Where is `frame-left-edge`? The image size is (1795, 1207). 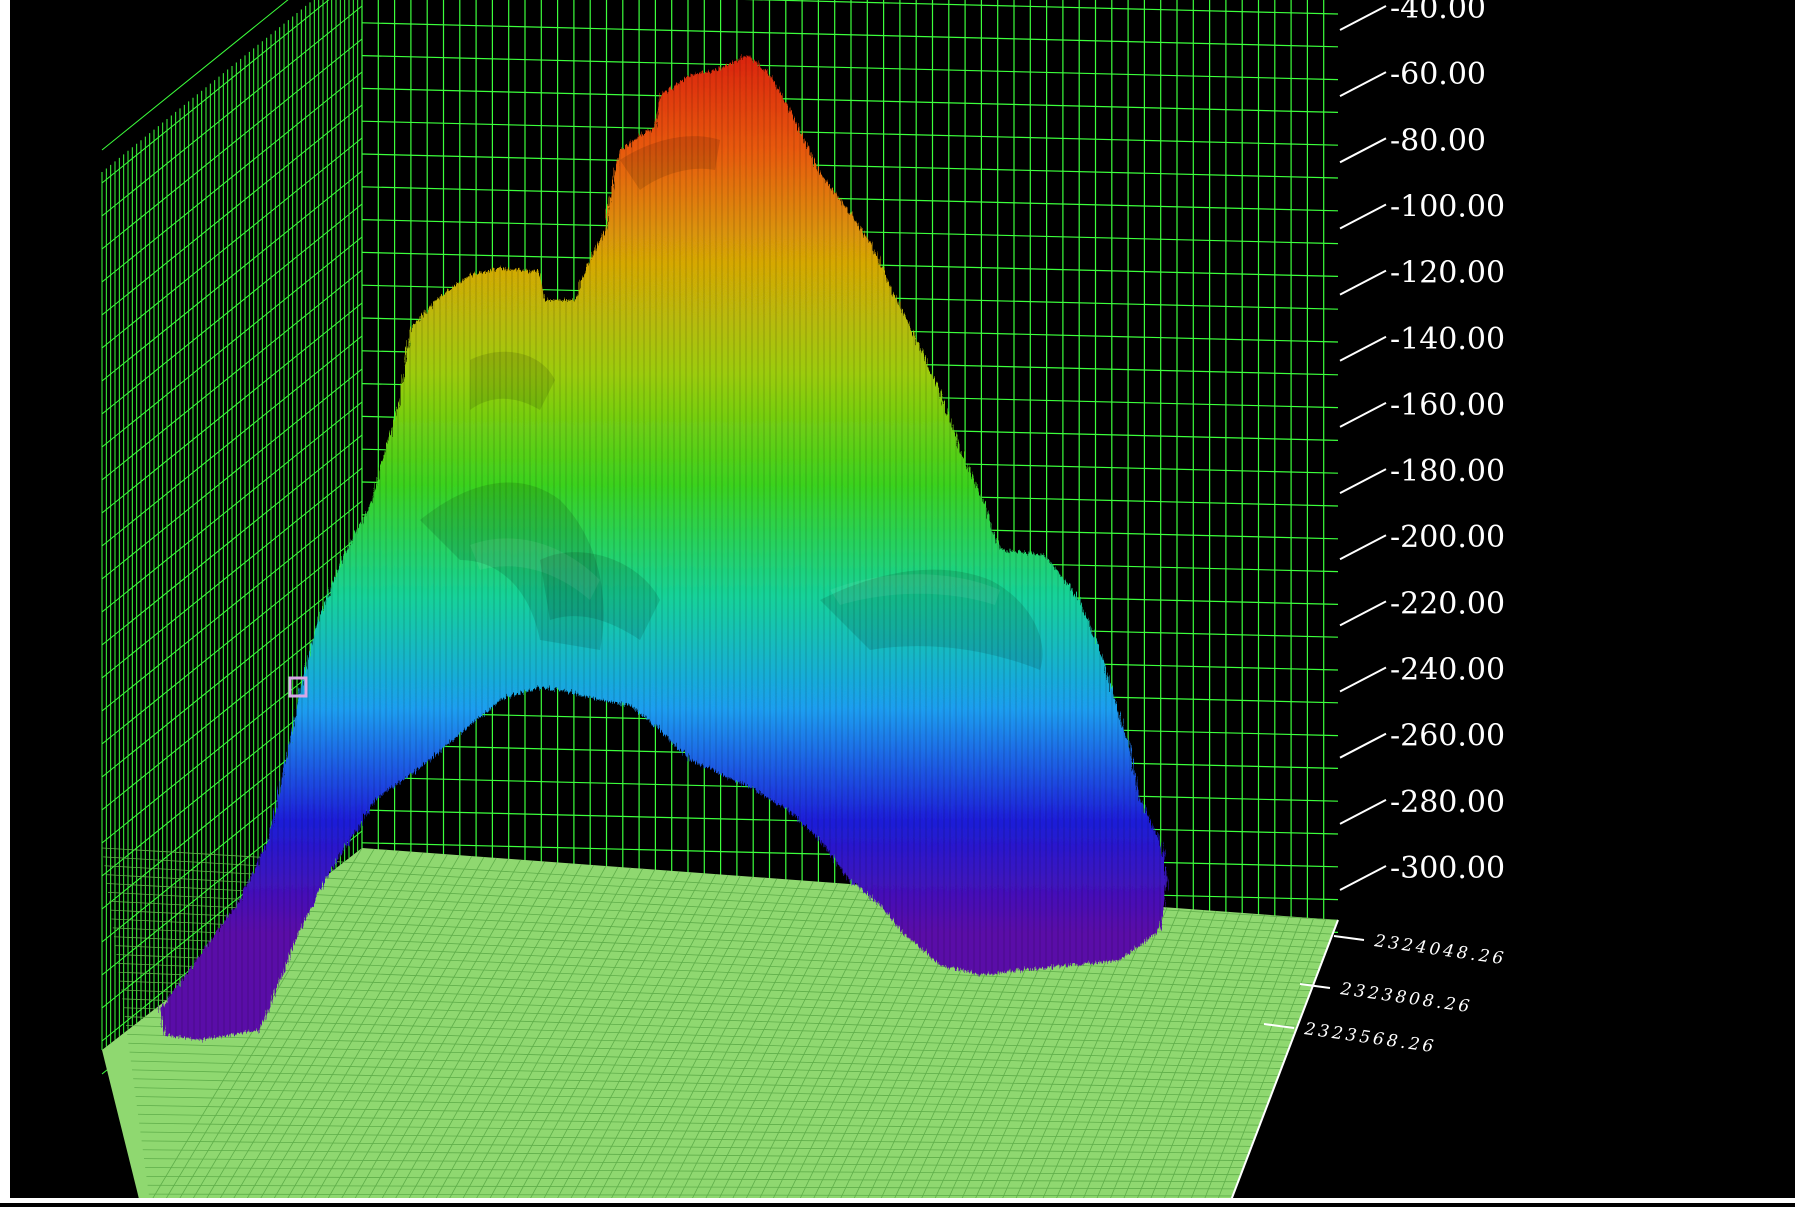
frame-left-edge is located at coordinates (5, 601).